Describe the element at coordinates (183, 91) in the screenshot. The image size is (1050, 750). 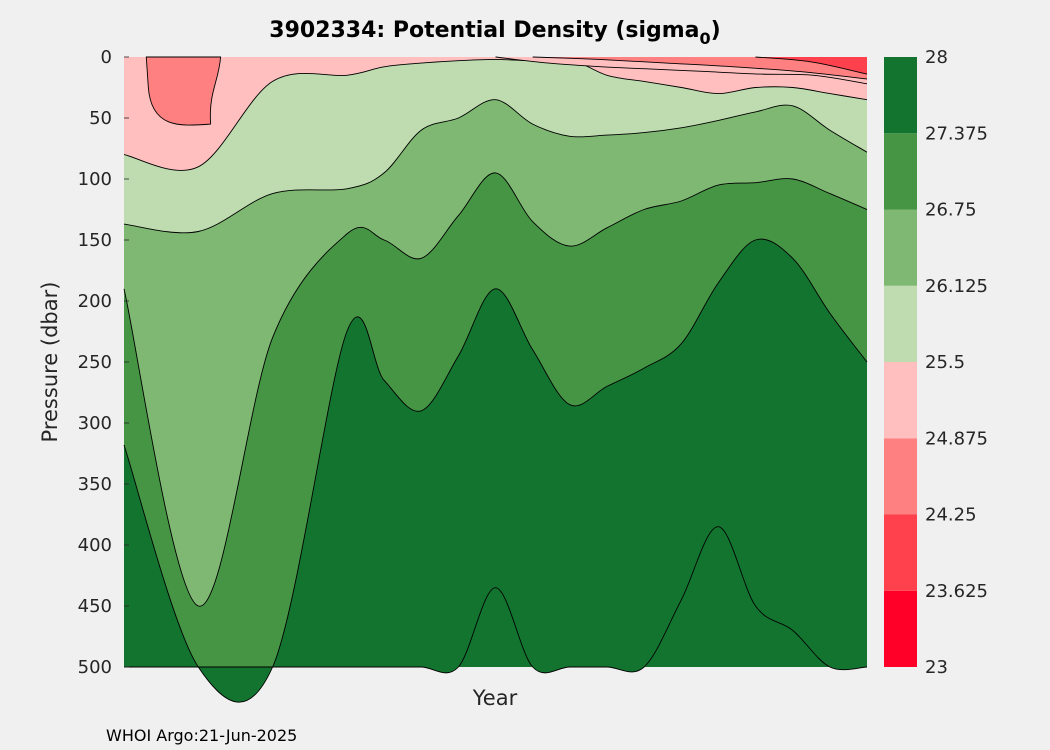
I see `surface-patch` at that location.